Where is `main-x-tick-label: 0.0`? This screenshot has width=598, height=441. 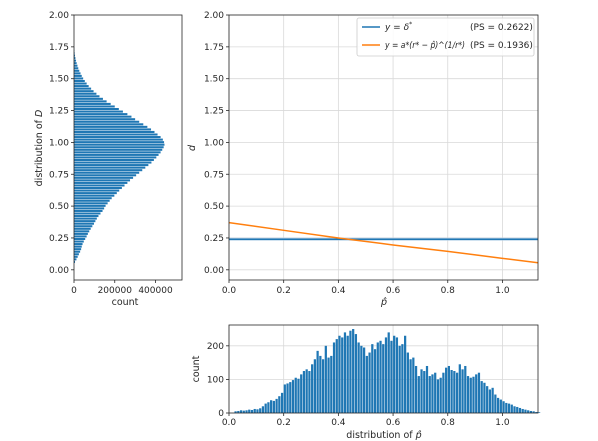 main-x-tick-label: 0.0 is located at coordinates (229, 291).